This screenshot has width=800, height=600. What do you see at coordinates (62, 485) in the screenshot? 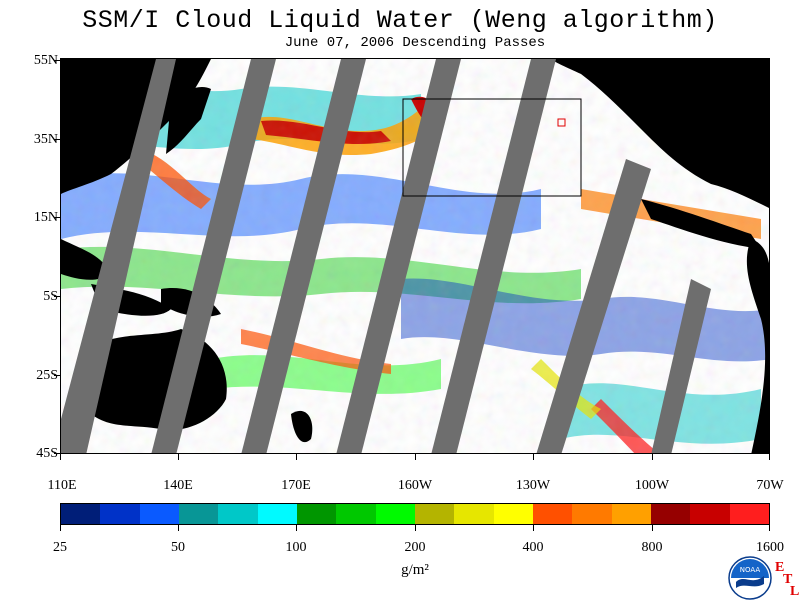
I see `lon-label-110e: 110E` at bounding box center [62, 485].